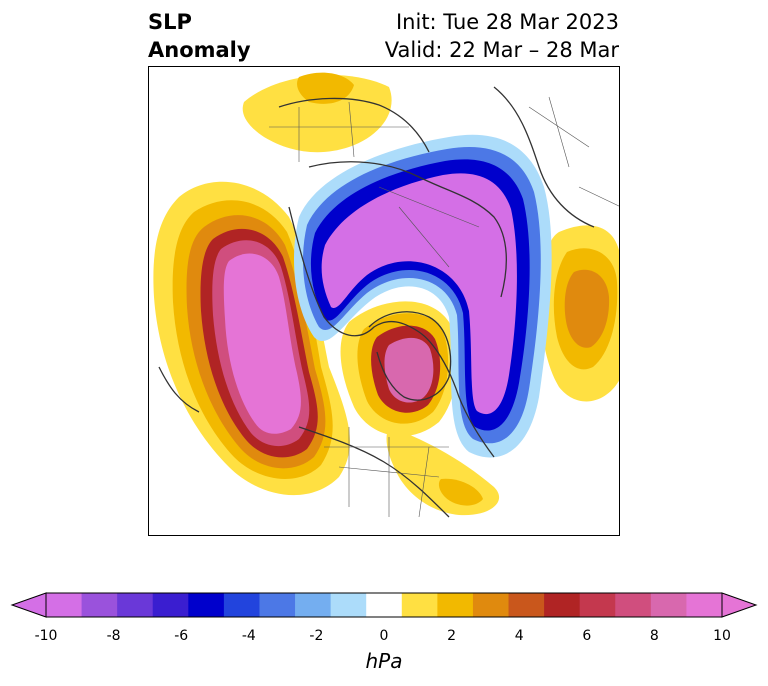  I want to click on colorbar-tick-label: 2, so click(452, 636).